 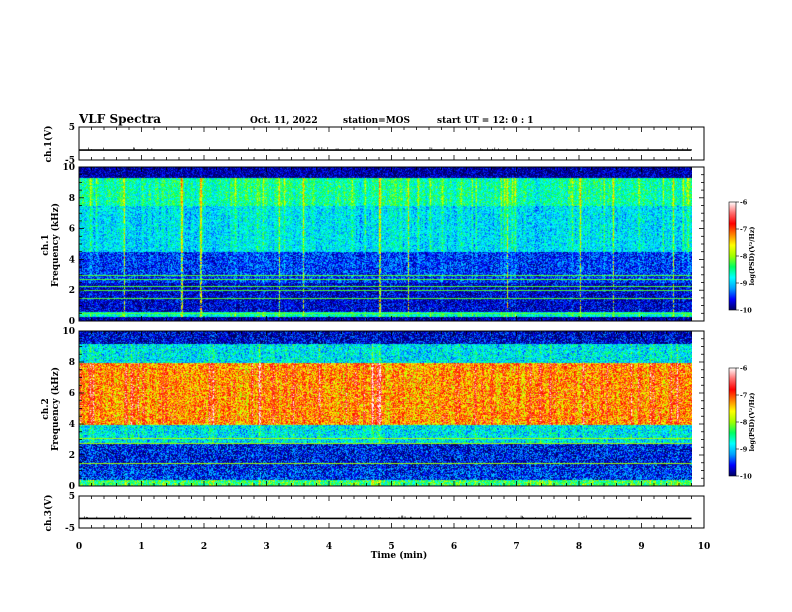 What do you see at coordinates (704, 547) in the screenshot?
I see `x-tick-label: 10` at bounding box center [704, 547].